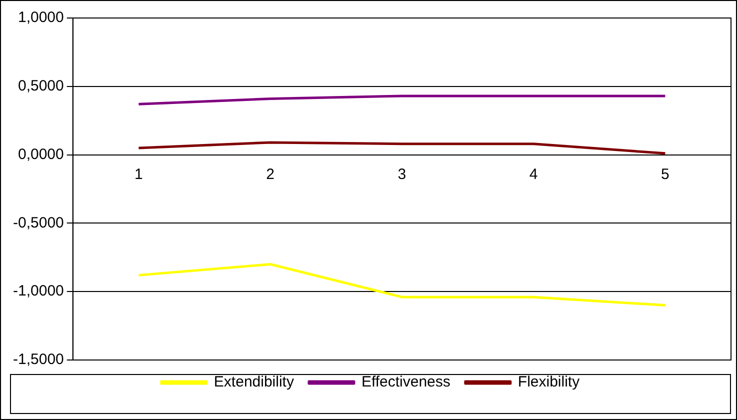 The image size is (737, 420). Describe the element at coordinates (405, 382) in the screenshot. I see `legend-label: Effectiveness` at that location.